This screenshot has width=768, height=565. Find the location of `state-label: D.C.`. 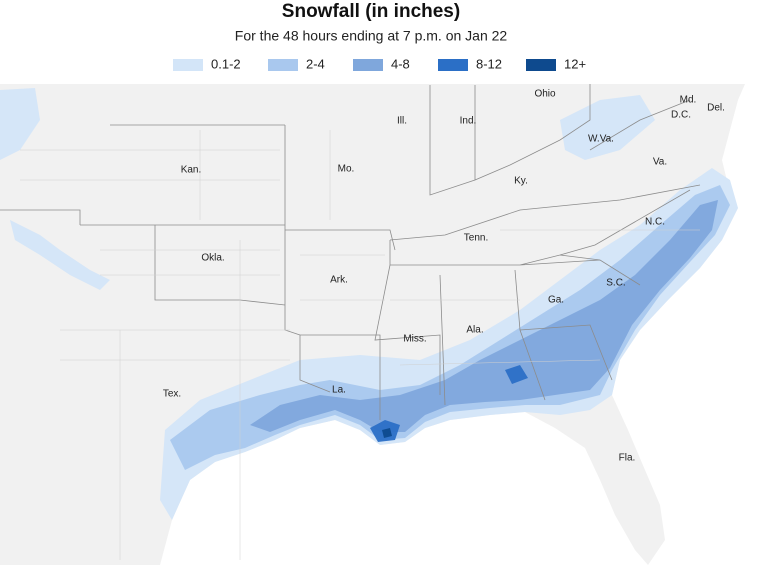

state-label: D.C. is located at coordinates (681, 115).